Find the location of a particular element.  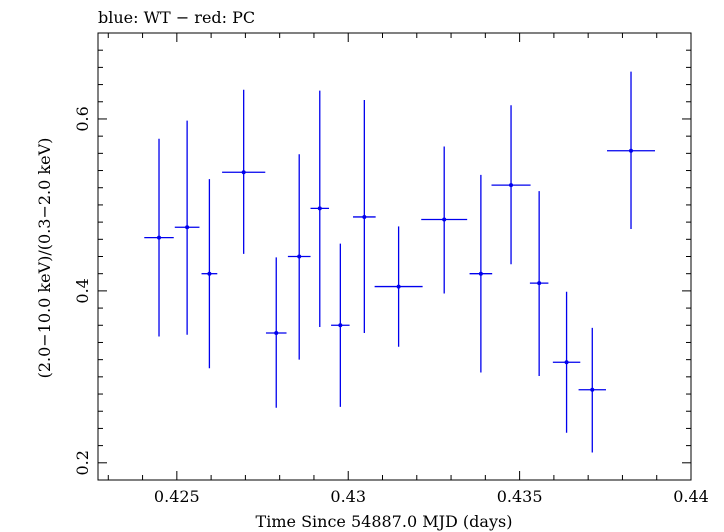

x-tick-label: 0.43 is located at coordinates (348, 496).